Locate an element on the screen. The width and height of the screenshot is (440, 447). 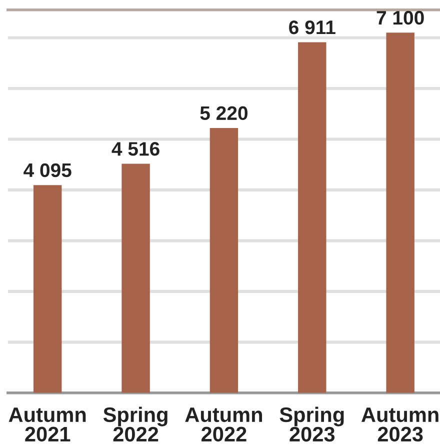
x-tick-label: Autumn 2023 is located at coordinates (399, 425).